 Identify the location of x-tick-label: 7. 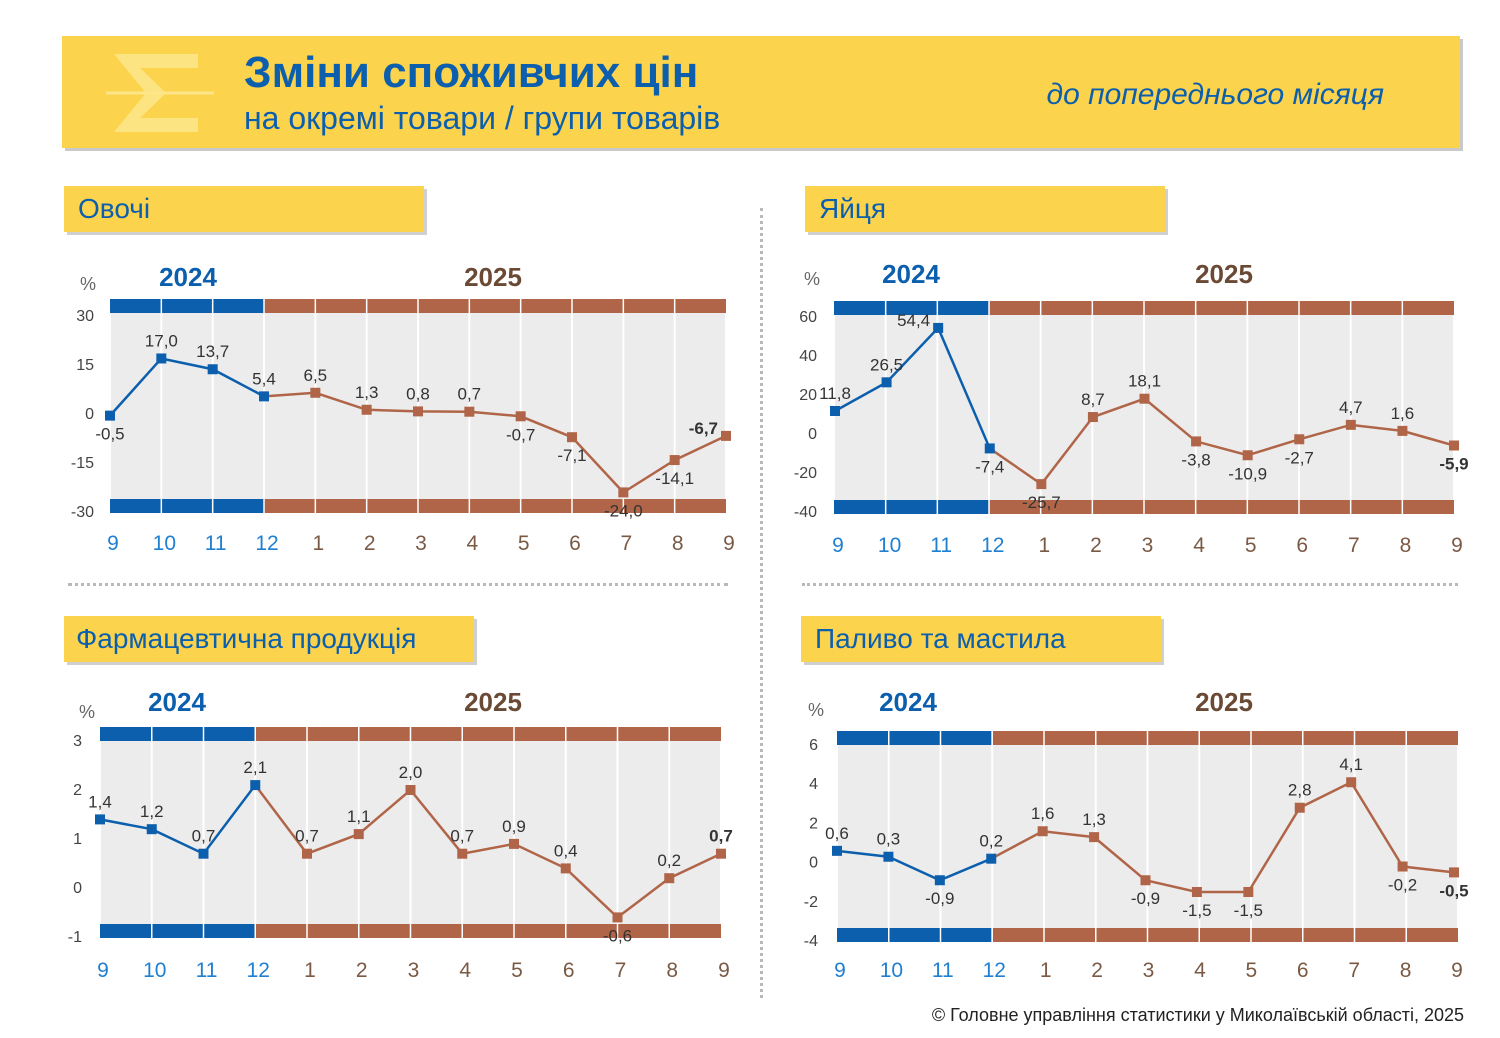
(1354, 970).